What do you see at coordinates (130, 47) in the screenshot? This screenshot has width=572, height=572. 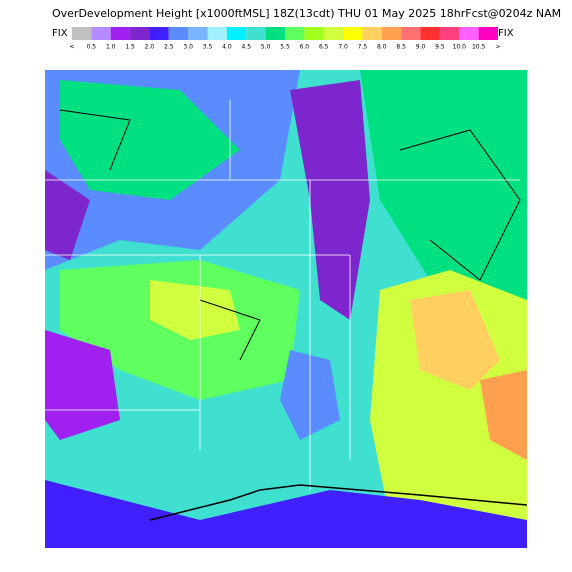 I see `colorbar-label: 1.5` at bounding box center [130, 47].